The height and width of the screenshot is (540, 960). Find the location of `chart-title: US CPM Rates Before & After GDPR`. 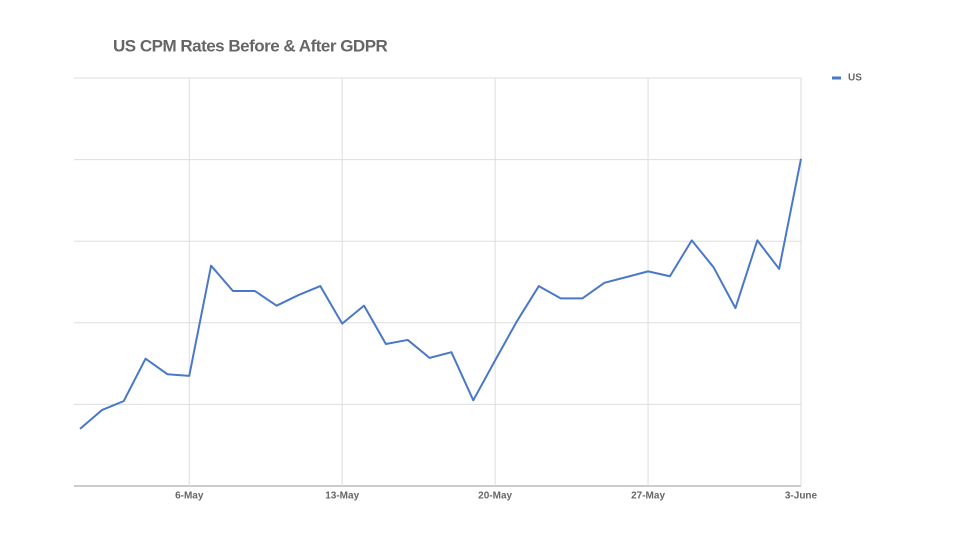

chart-title: US CPM Rates Before & After GDPR is located at coordinates (250, 45).